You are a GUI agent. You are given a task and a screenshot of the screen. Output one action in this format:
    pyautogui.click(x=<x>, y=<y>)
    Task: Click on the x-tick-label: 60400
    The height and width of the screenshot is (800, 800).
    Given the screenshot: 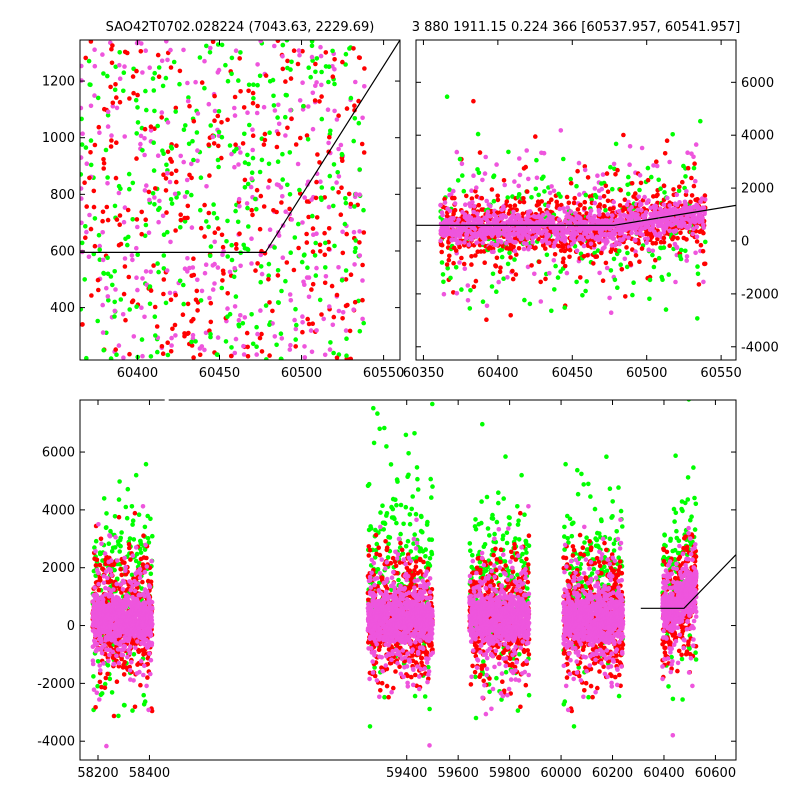 What is the action you would take?
    pyautogui.click(x=137, y=373)
    